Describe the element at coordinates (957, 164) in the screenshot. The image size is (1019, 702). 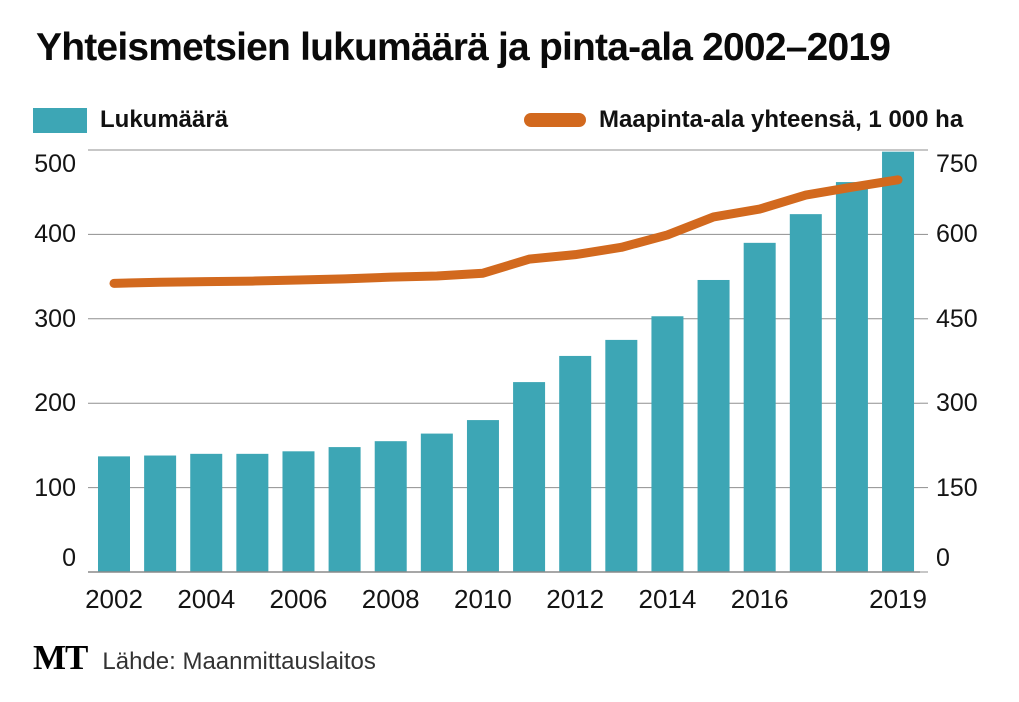
I see `y-axis-right-label-750: 750` at that location.